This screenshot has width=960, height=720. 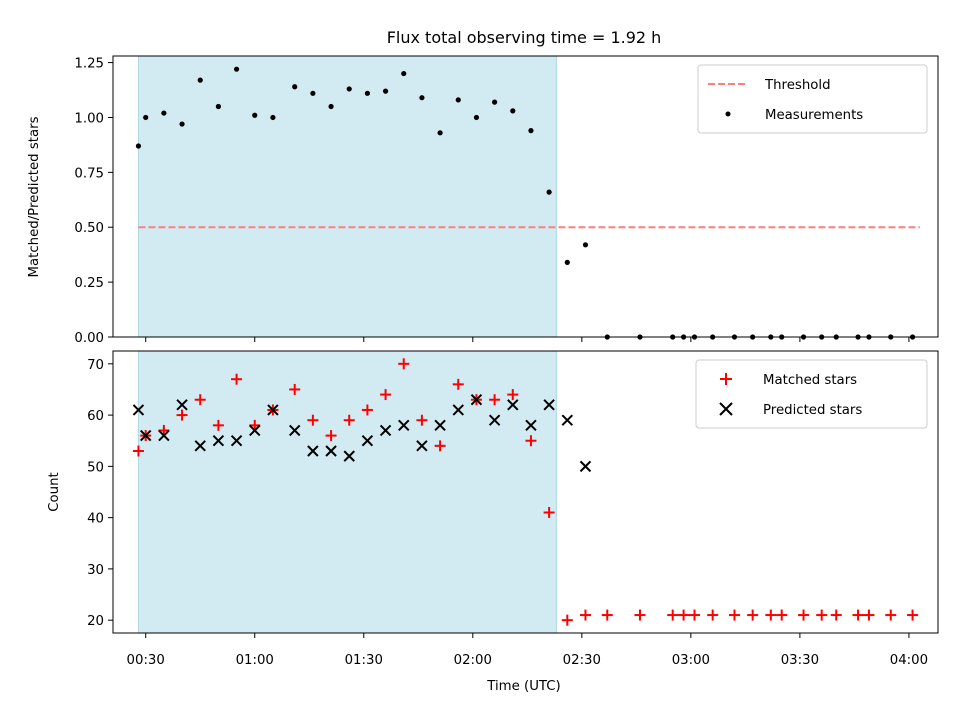 What do you see at coordinates (95, 365) in the screenshot?
I see `bottom-ytick-label: 70` at bounding box center [95, 365].